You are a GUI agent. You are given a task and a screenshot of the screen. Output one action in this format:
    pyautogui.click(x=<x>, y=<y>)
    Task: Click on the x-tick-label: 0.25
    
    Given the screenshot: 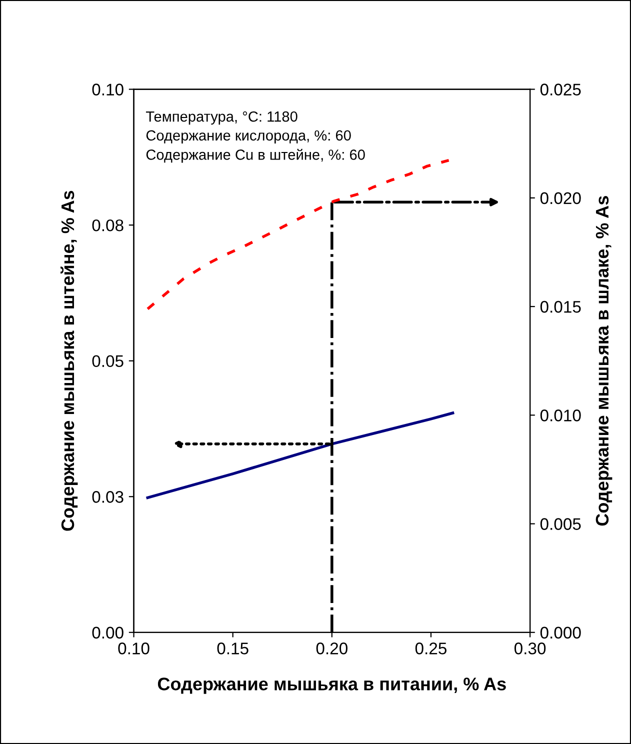 What is the action you would take?
    pyautogui.click(x=430, y=648)
    